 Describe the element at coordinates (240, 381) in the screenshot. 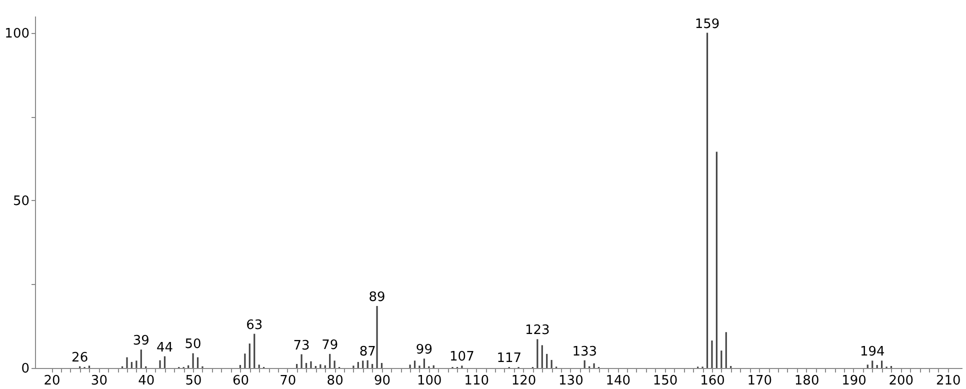

I see `x-tick-label: 60` at that location.